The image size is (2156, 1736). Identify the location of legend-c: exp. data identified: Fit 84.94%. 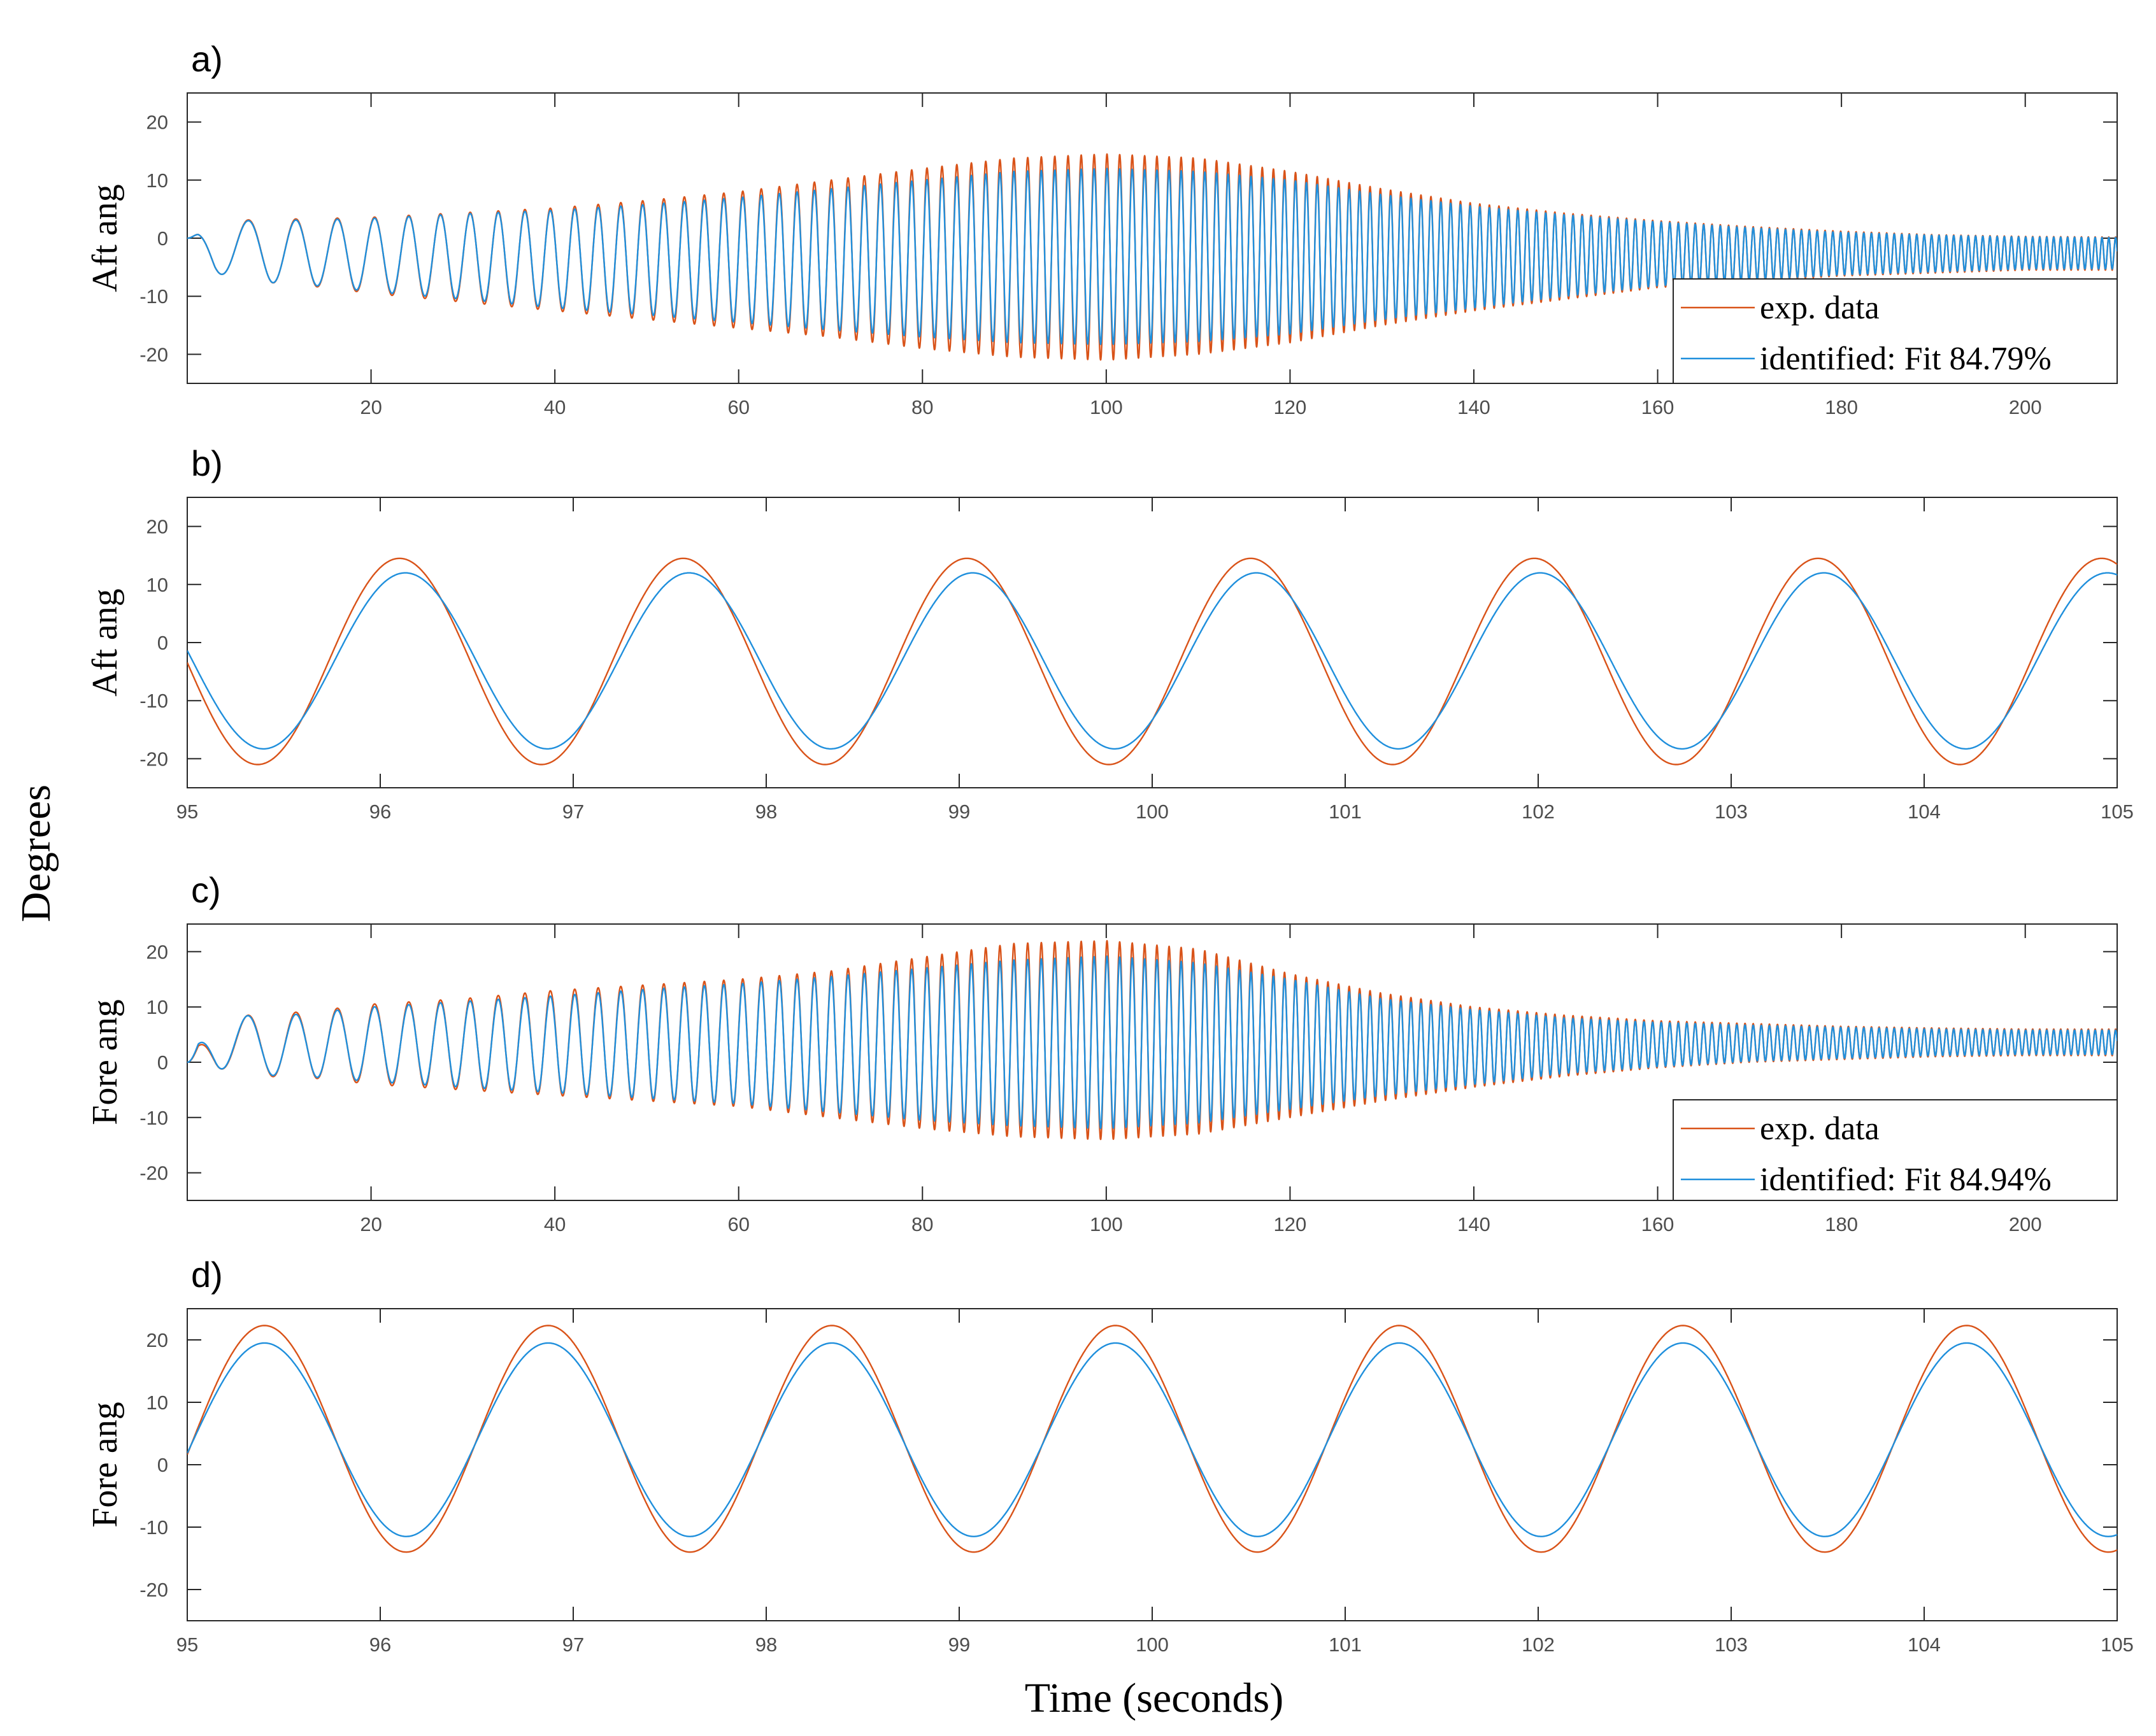
(1895, 1150).